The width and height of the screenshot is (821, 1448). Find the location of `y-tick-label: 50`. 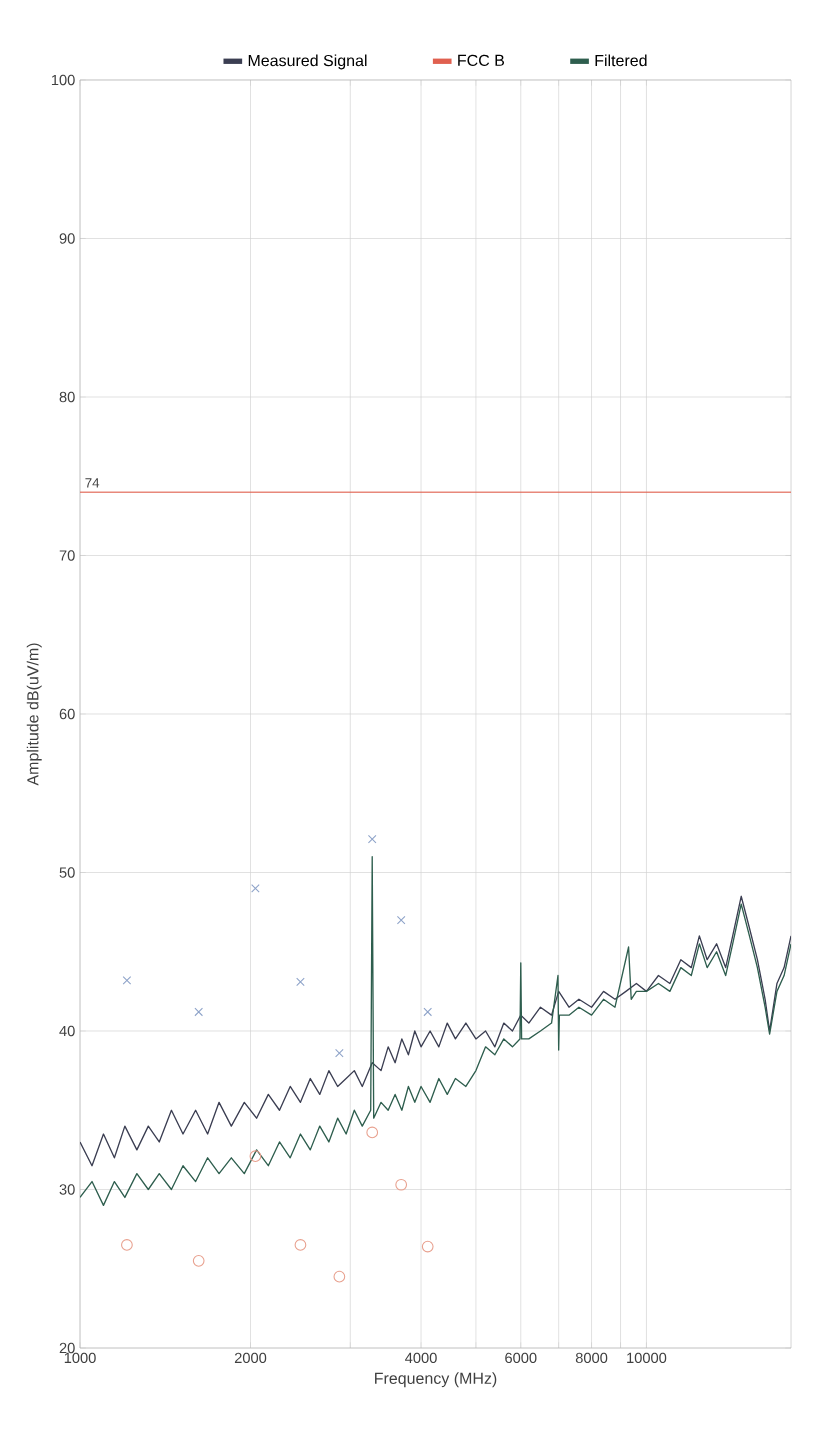

y-tick-label: 50 is located at coordinates (67, 872).